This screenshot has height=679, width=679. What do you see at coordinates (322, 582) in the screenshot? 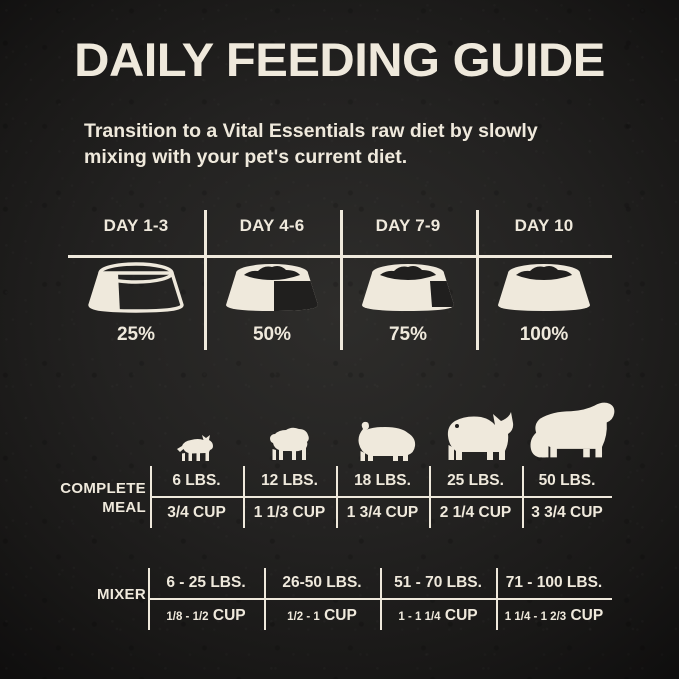
I see `table-cell-weight: 26-50 LBS.` at bounding box center [322, 582].